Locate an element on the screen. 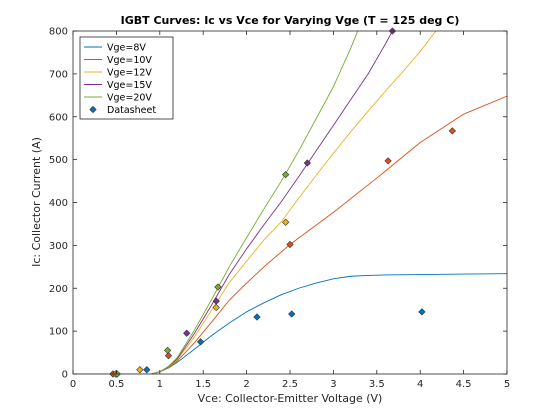 The width and height of the screenshot is (560, 420). x-tick-label: 0 is located at coordinates (73, 384).